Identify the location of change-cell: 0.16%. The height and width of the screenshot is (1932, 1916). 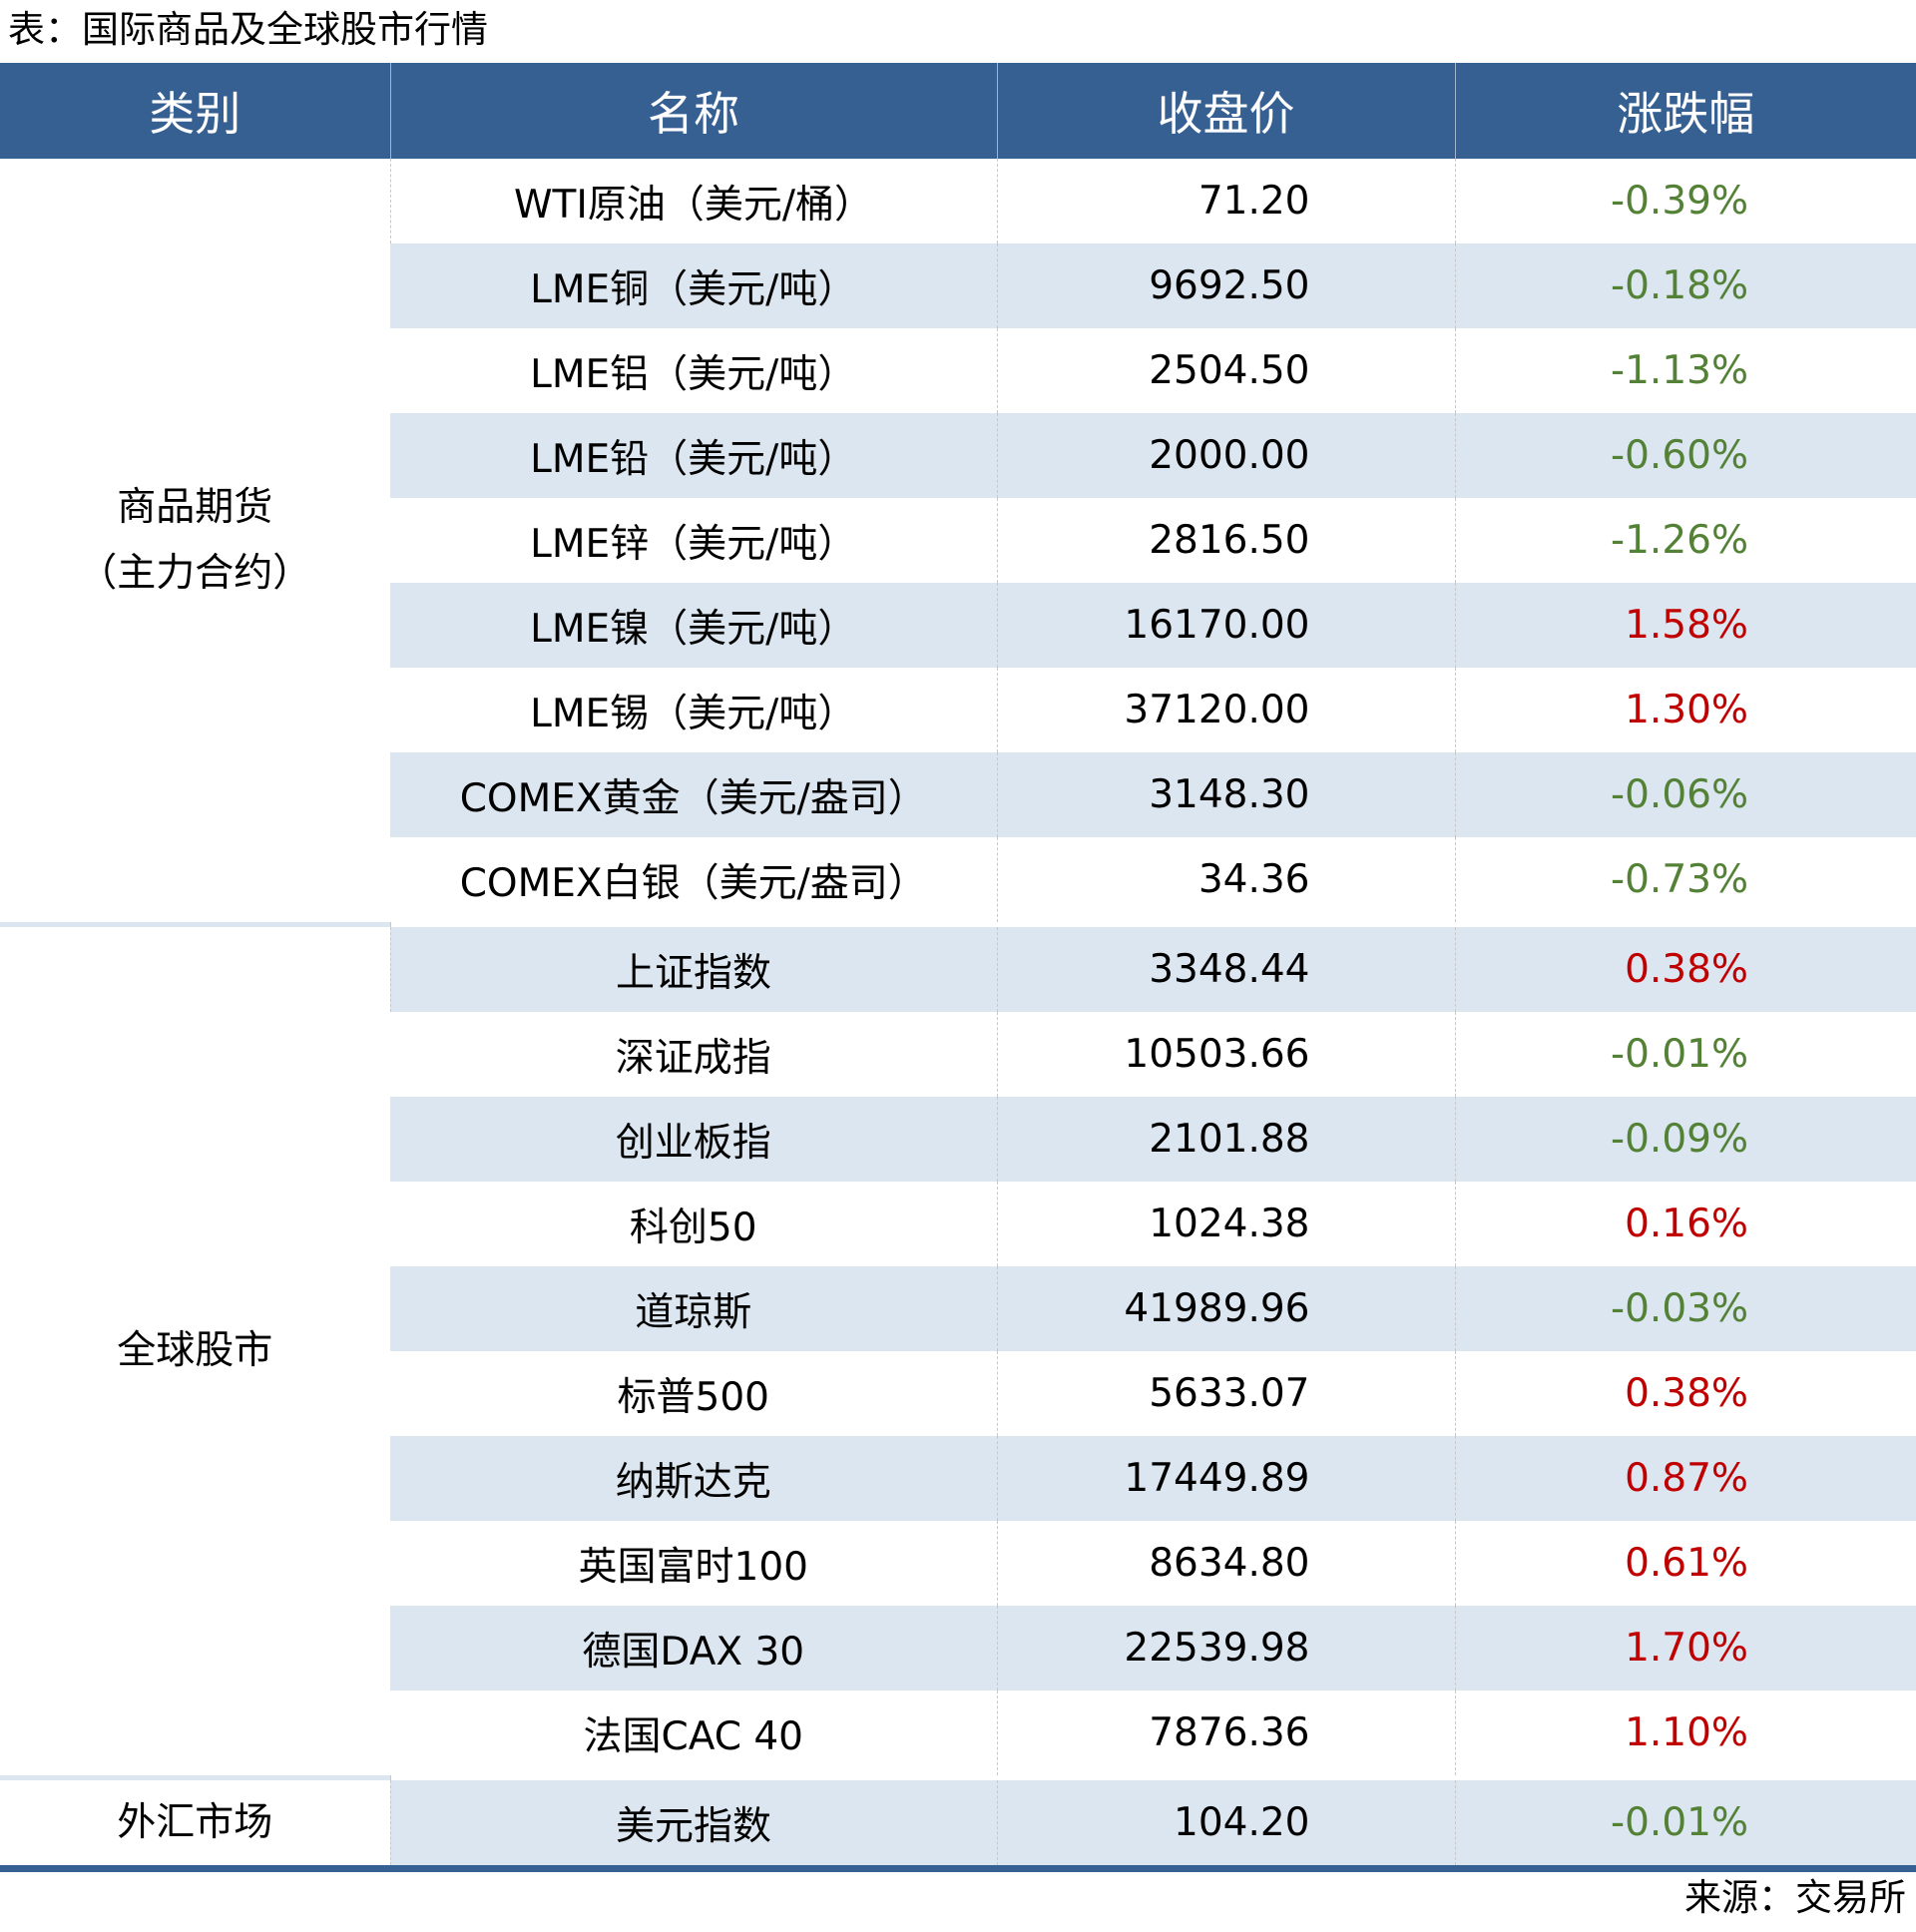
(1685, 1224).